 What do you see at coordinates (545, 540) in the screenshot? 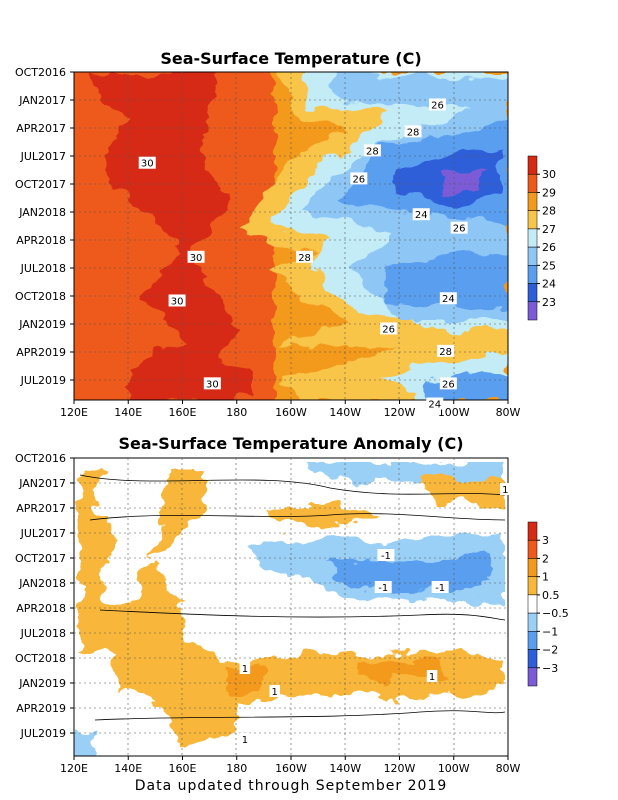
I see `colorbar-label: 3` at bounding box center [545, 540].